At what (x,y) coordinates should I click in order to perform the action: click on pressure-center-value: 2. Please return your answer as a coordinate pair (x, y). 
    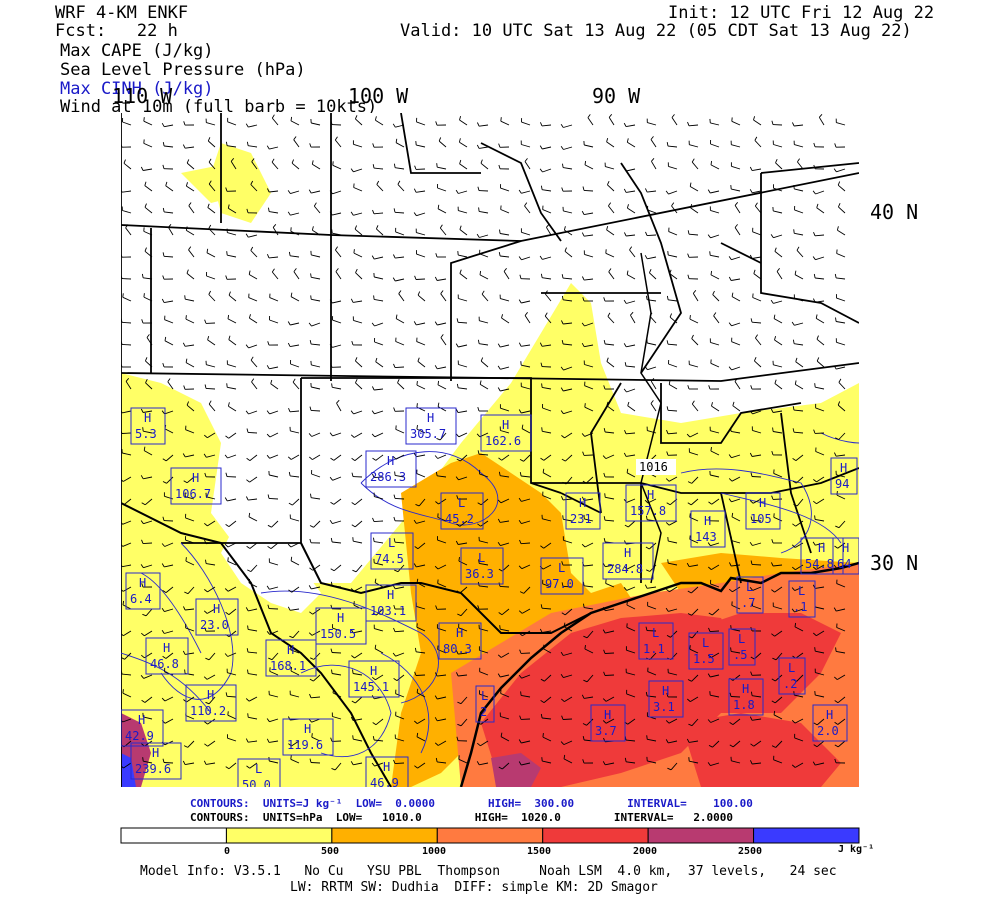
    Looking at the image, I should click on (483, 712).